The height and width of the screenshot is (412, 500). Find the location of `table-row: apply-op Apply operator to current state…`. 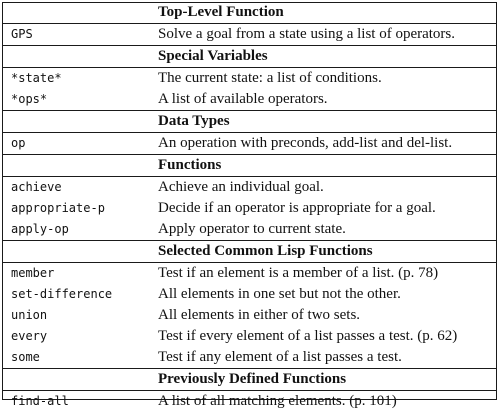

table-row: apply-op Apply operator to current state… is located at coordinates (249, 230).